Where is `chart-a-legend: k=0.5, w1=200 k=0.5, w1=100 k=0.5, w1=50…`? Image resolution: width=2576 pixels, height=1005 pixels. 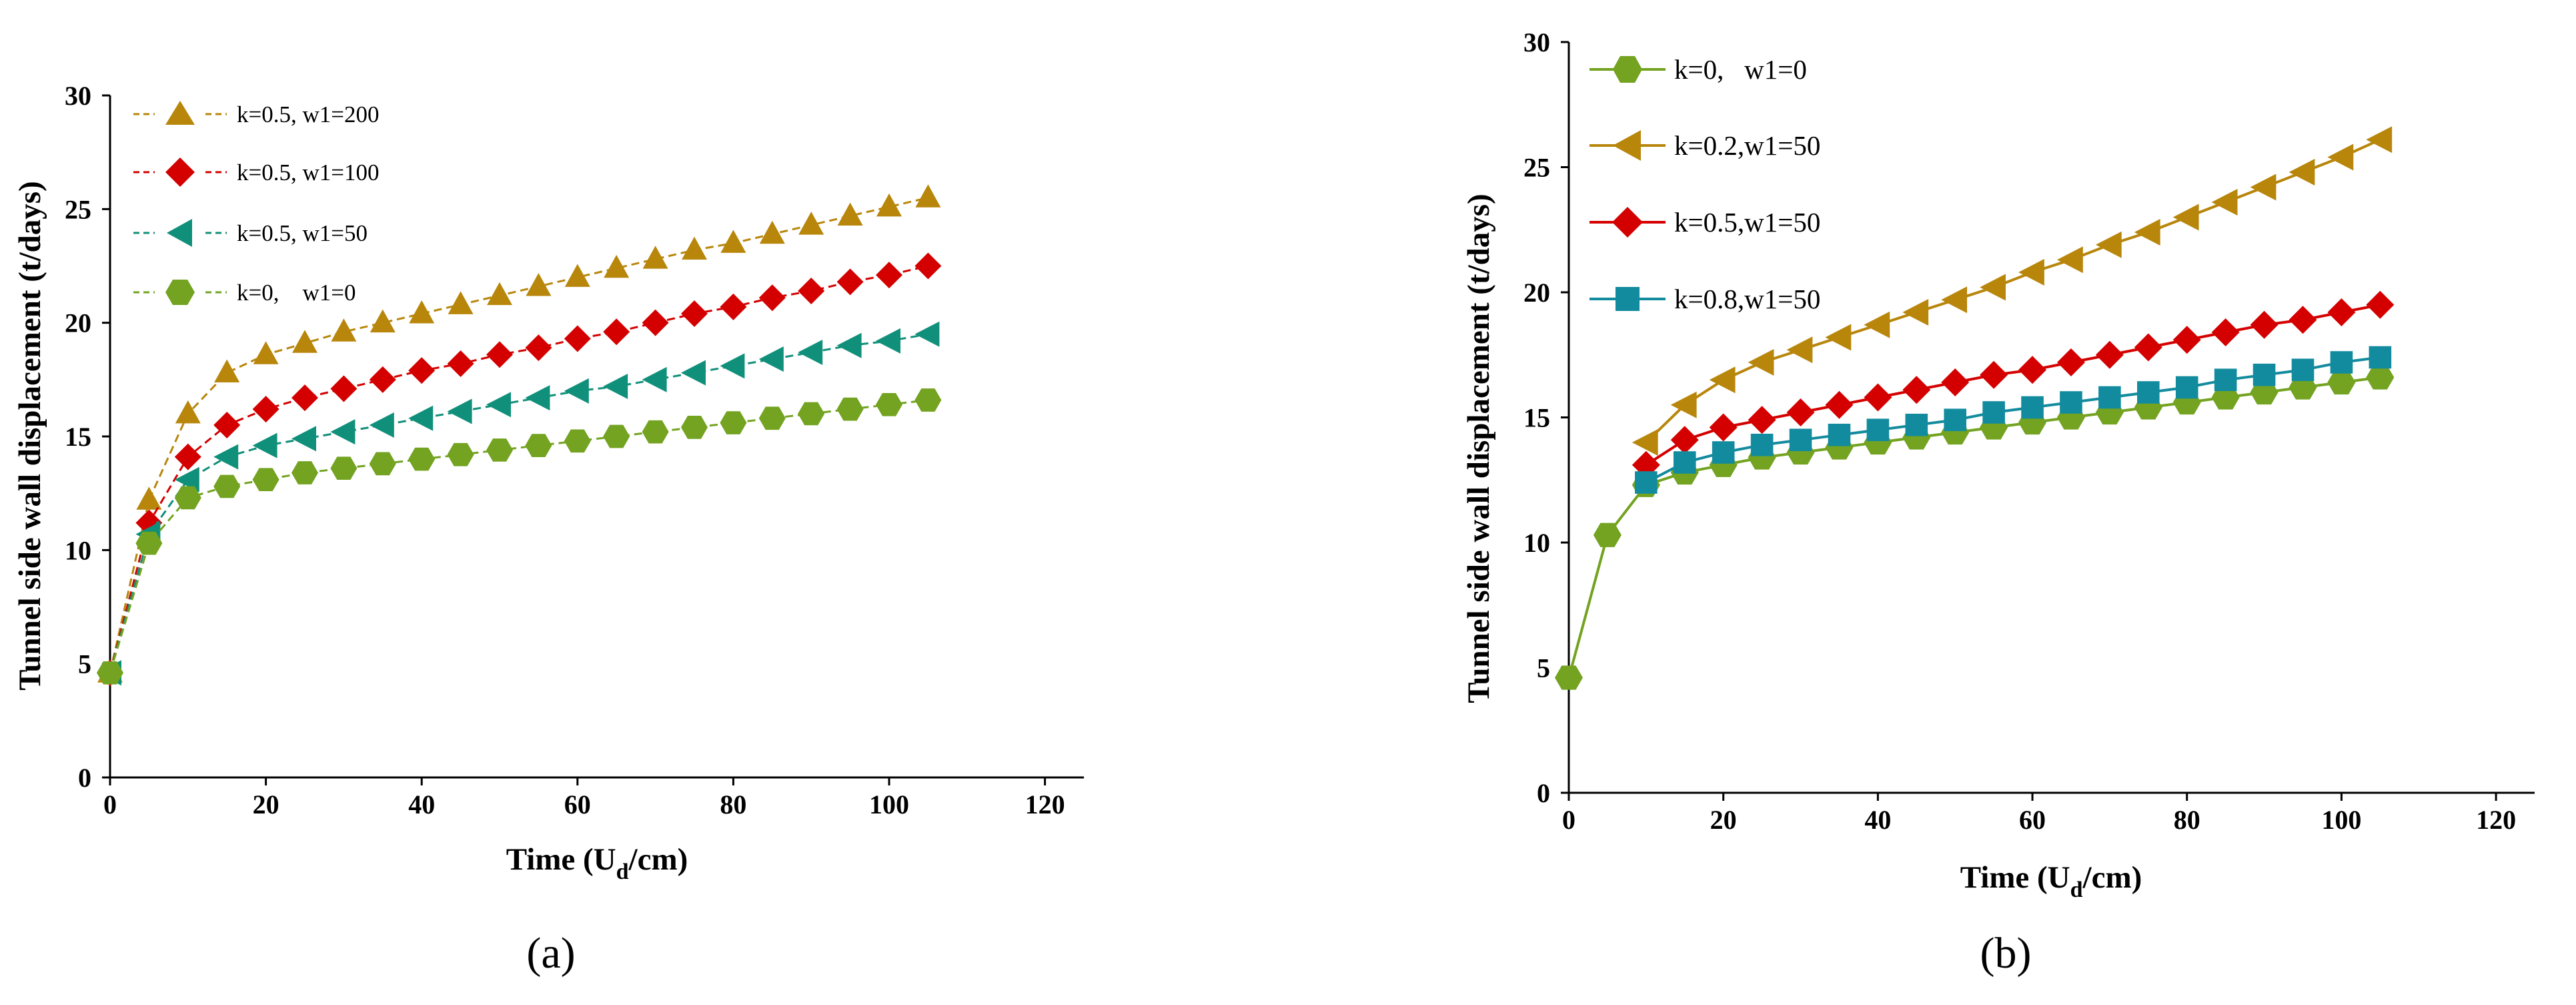 chart-a-legend: k=0.5, w1=200 k=0.5, w1=100 k=0.5, w1=50… is located at coordinates (256, 203).